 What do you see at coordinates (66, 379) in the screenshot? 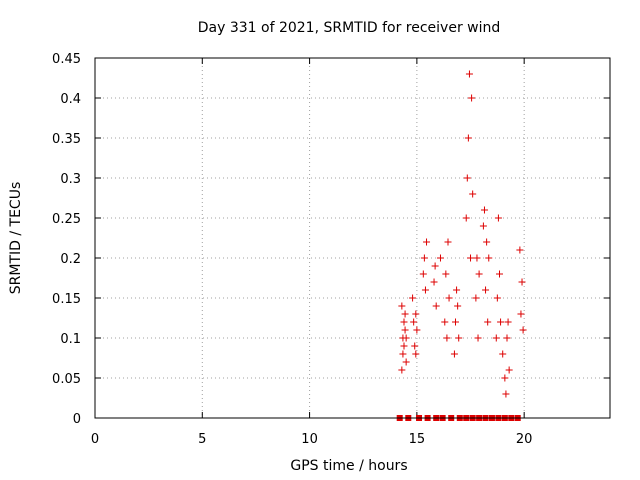
I see `y-tick-label: 0.05` at bounding box center [66, 379].